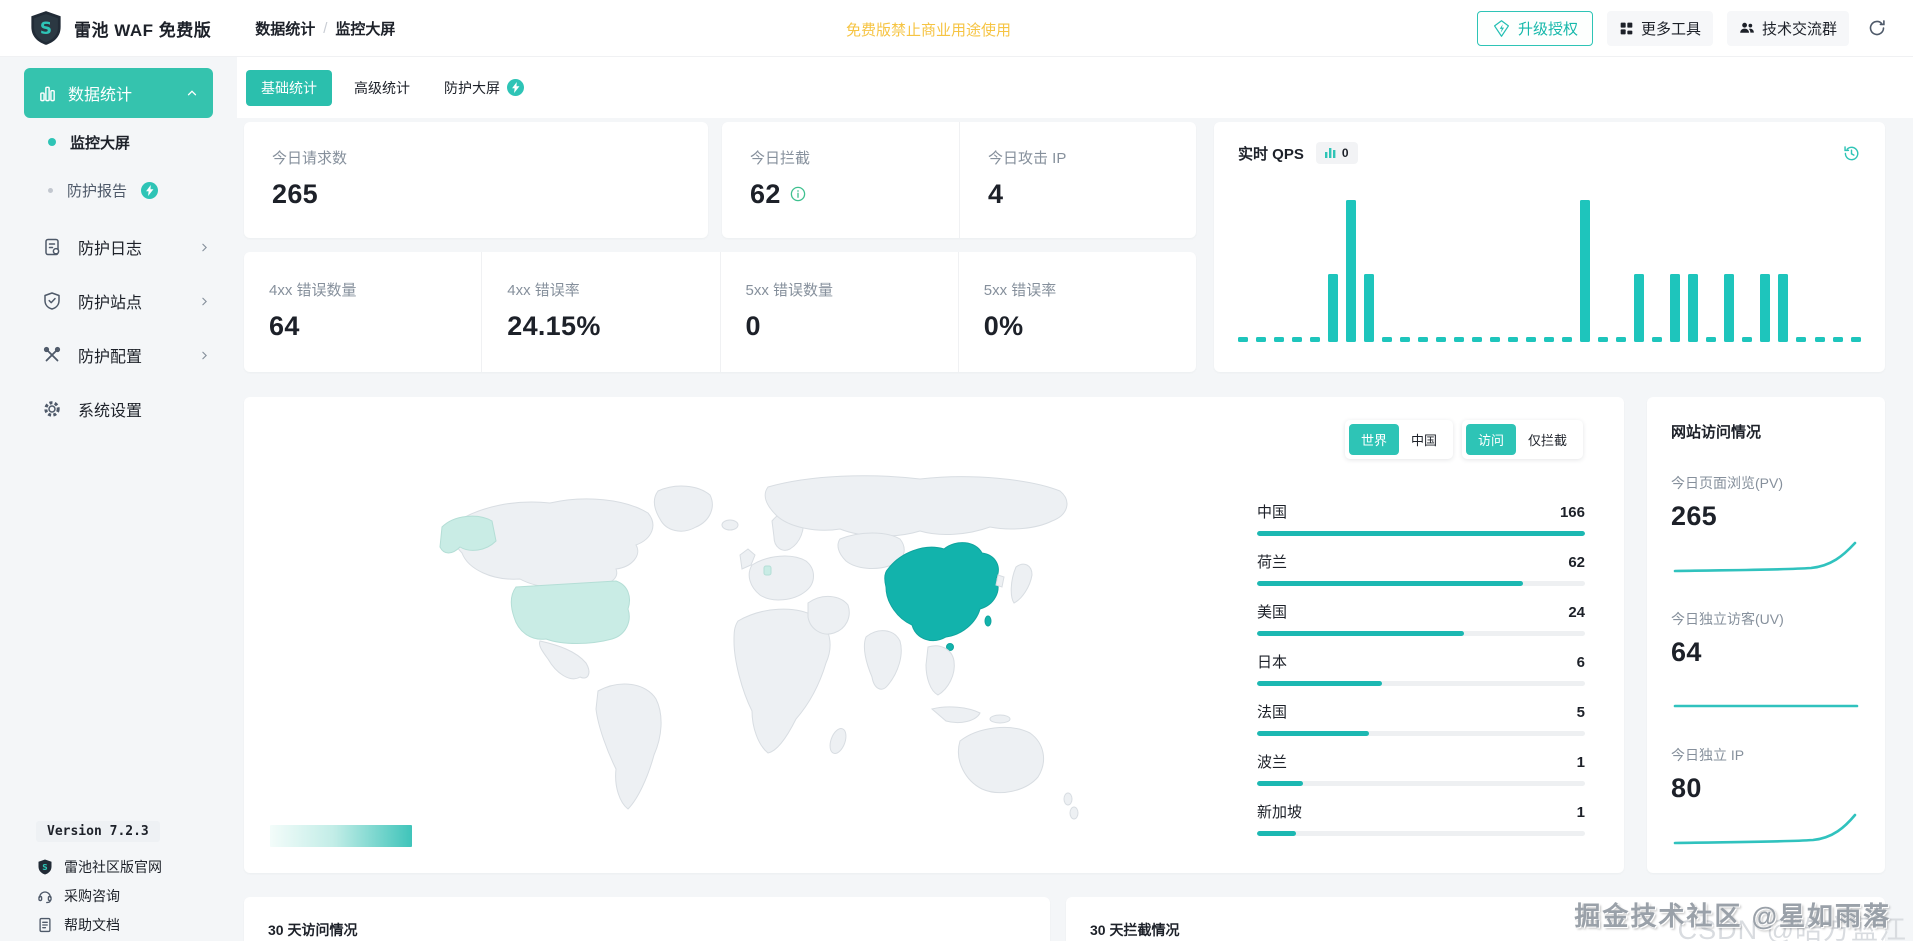 Image resolution: width=1913 pixels, height=941 pixels. I want to click on sidebar-item-statistics: 数据统计, so click(118, 93).